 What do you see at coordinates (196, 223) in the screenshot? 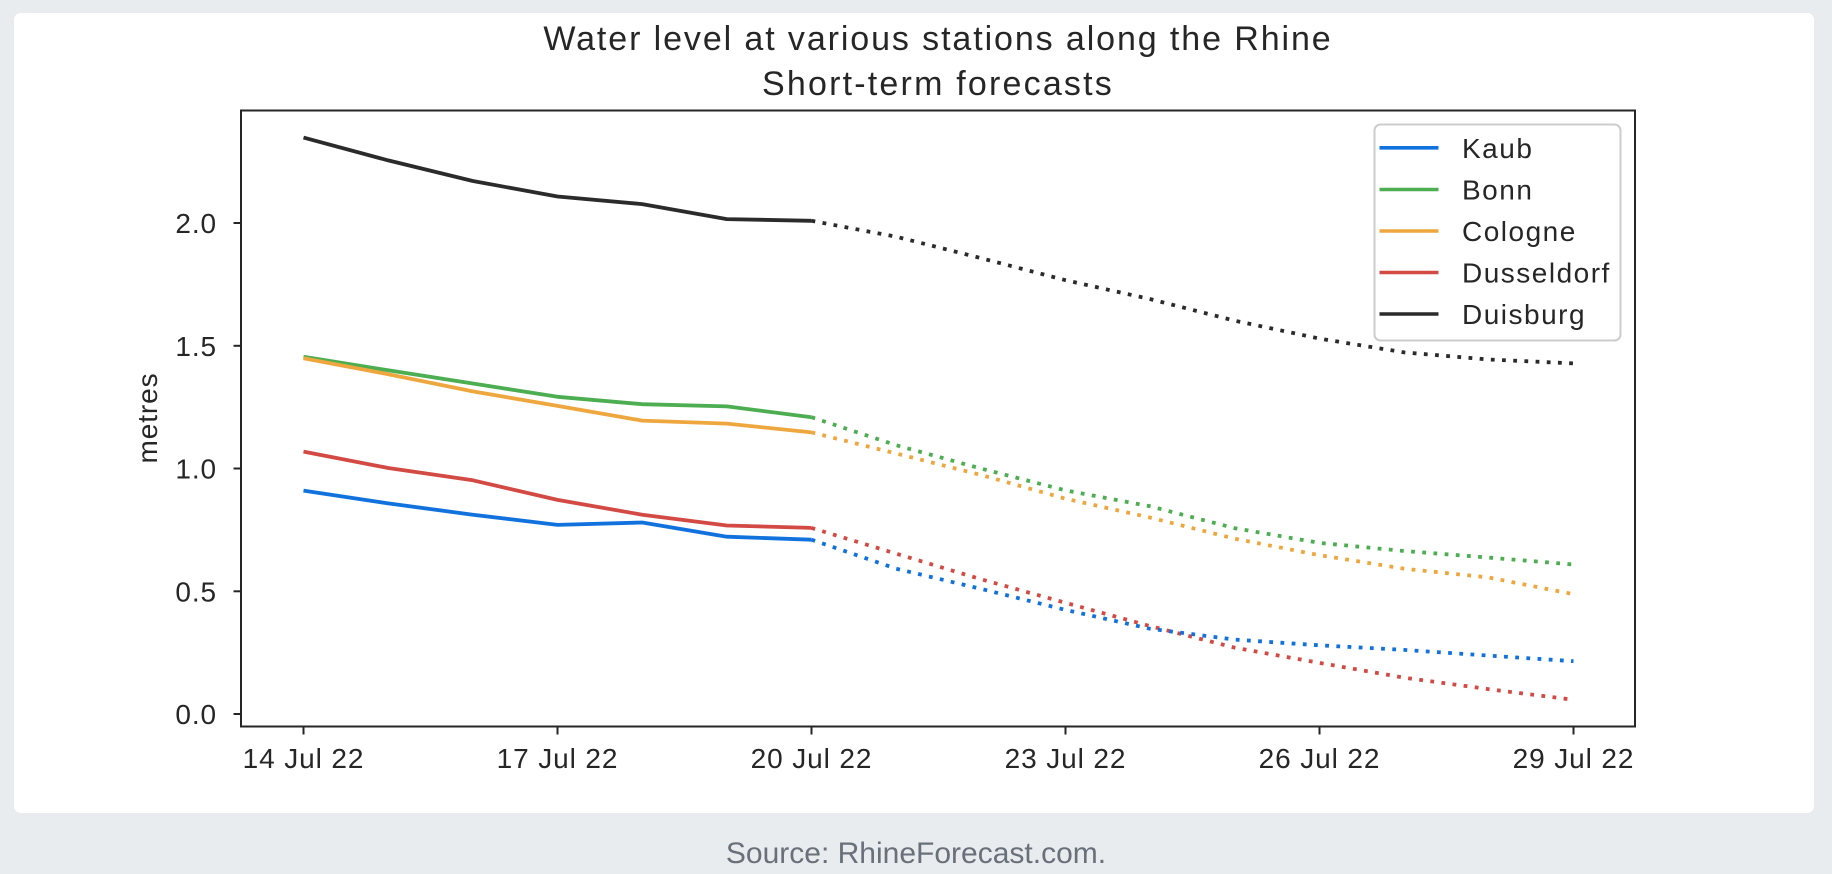
I see `svg-text: 2.0` at bounding box center [196, 223].